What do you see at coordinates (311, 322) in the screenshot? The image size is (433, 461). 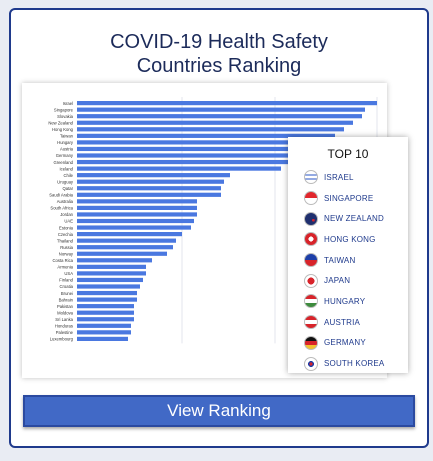 I see `austria-flag-icon` at bounding box center [311, 322].